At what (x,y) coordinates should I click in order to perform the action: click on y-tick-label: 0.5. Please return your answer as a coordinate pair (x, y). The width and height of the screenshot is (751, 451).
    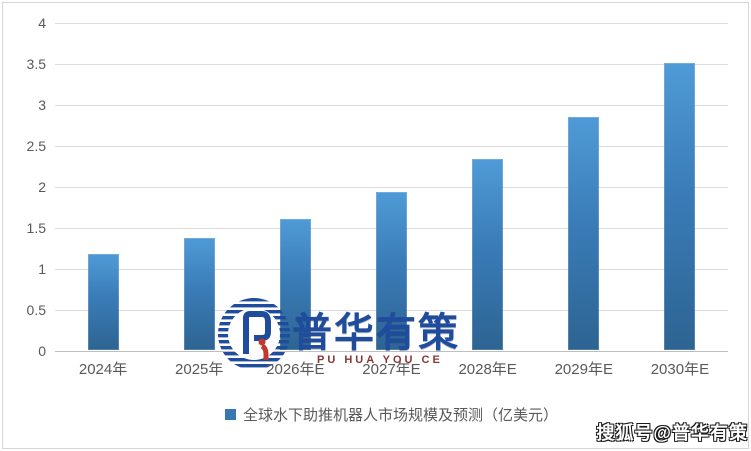
    Looking at the image, I should click on (36, 310).